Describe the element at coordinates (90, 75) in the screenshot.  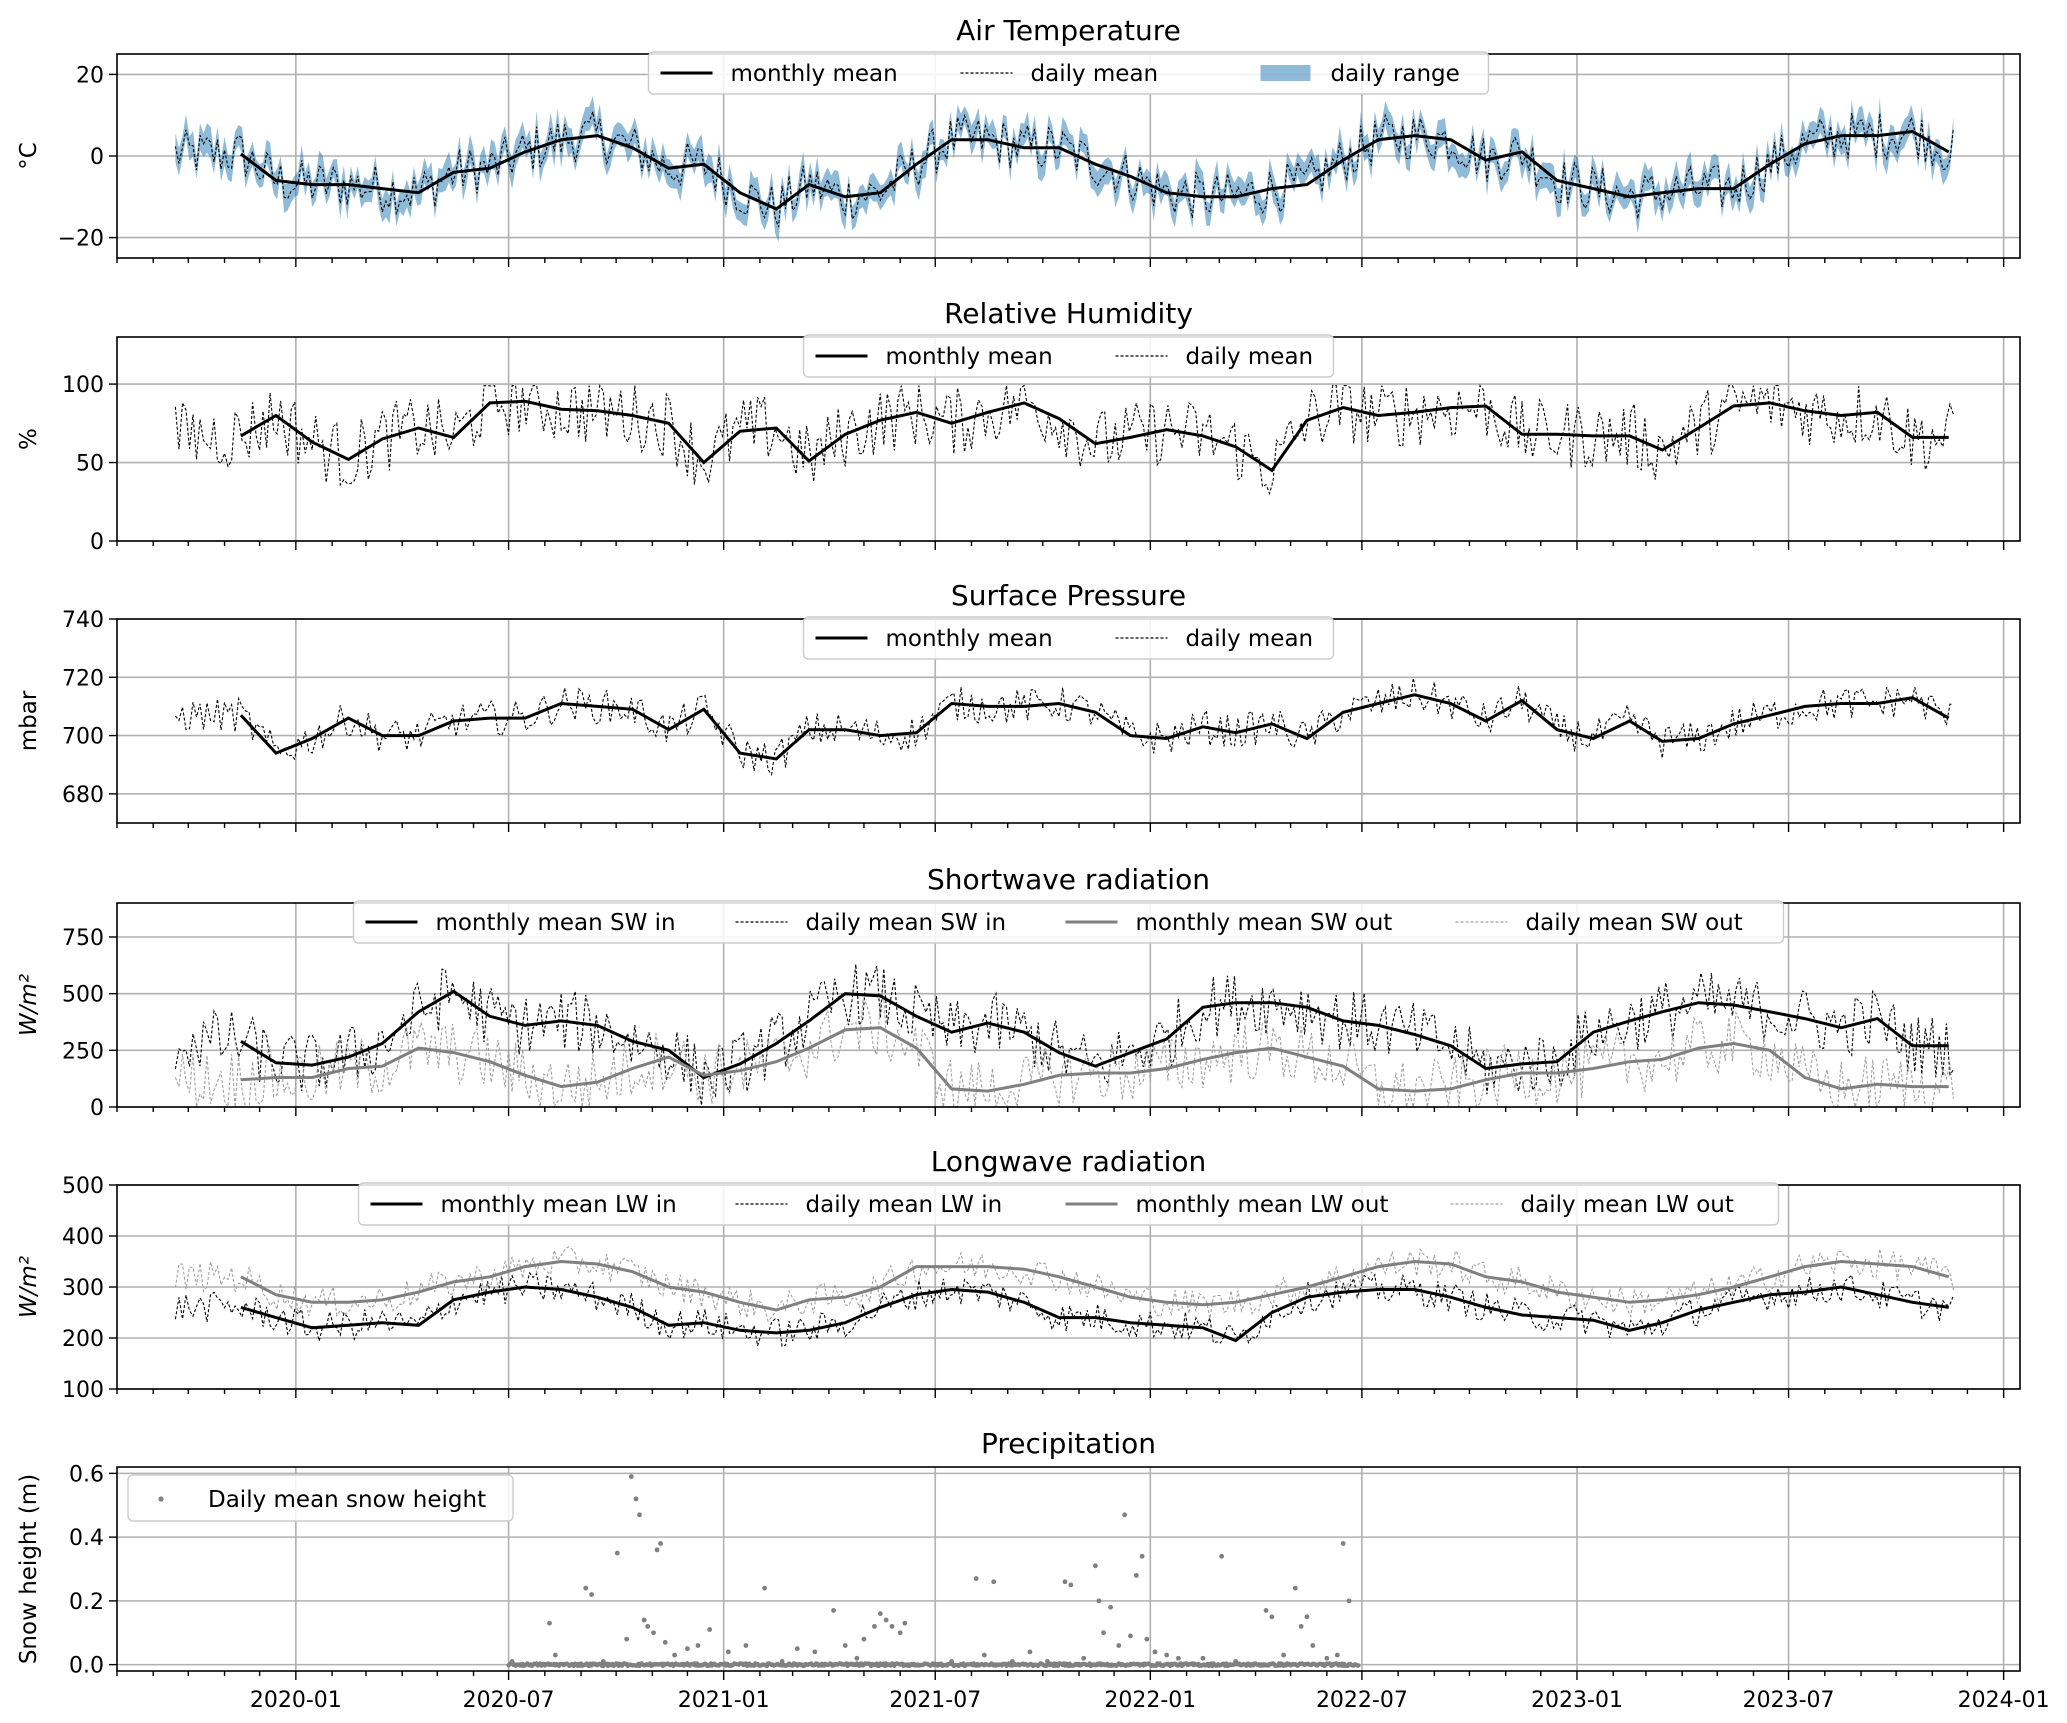
I see `y-tick-label: 20` at that location.